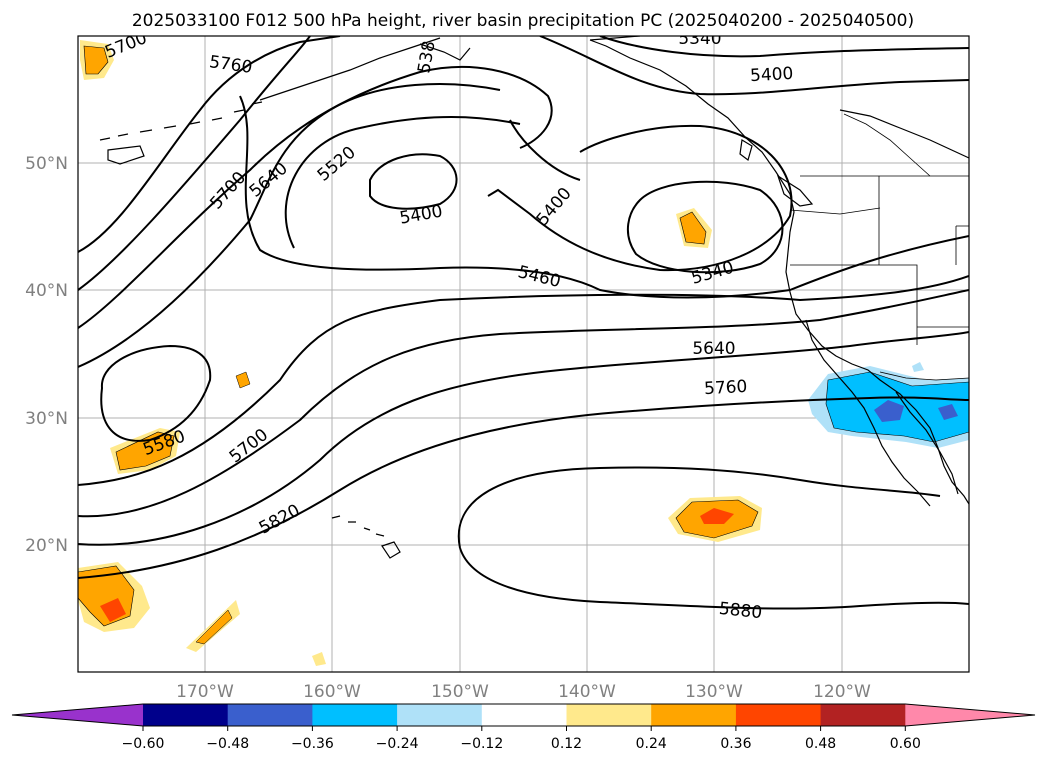  I want to click on colorbar-tick-label: −0.60, so click(143, 744).